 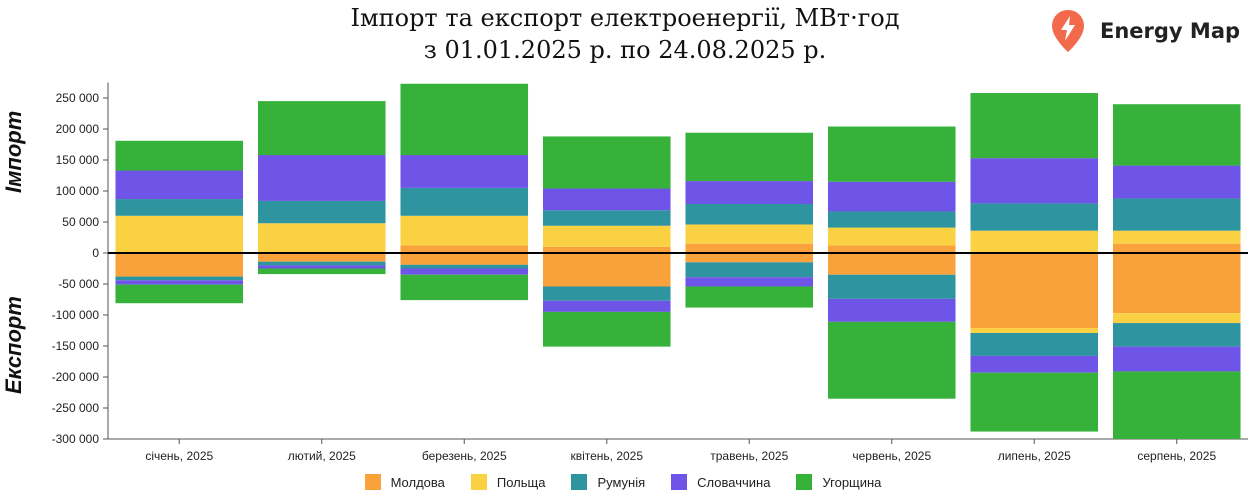 What do you see at coordinates (606, 456) in the screenshot?
I see `x-tick-label: квітень, 2025` at bounding box center [606, 456].